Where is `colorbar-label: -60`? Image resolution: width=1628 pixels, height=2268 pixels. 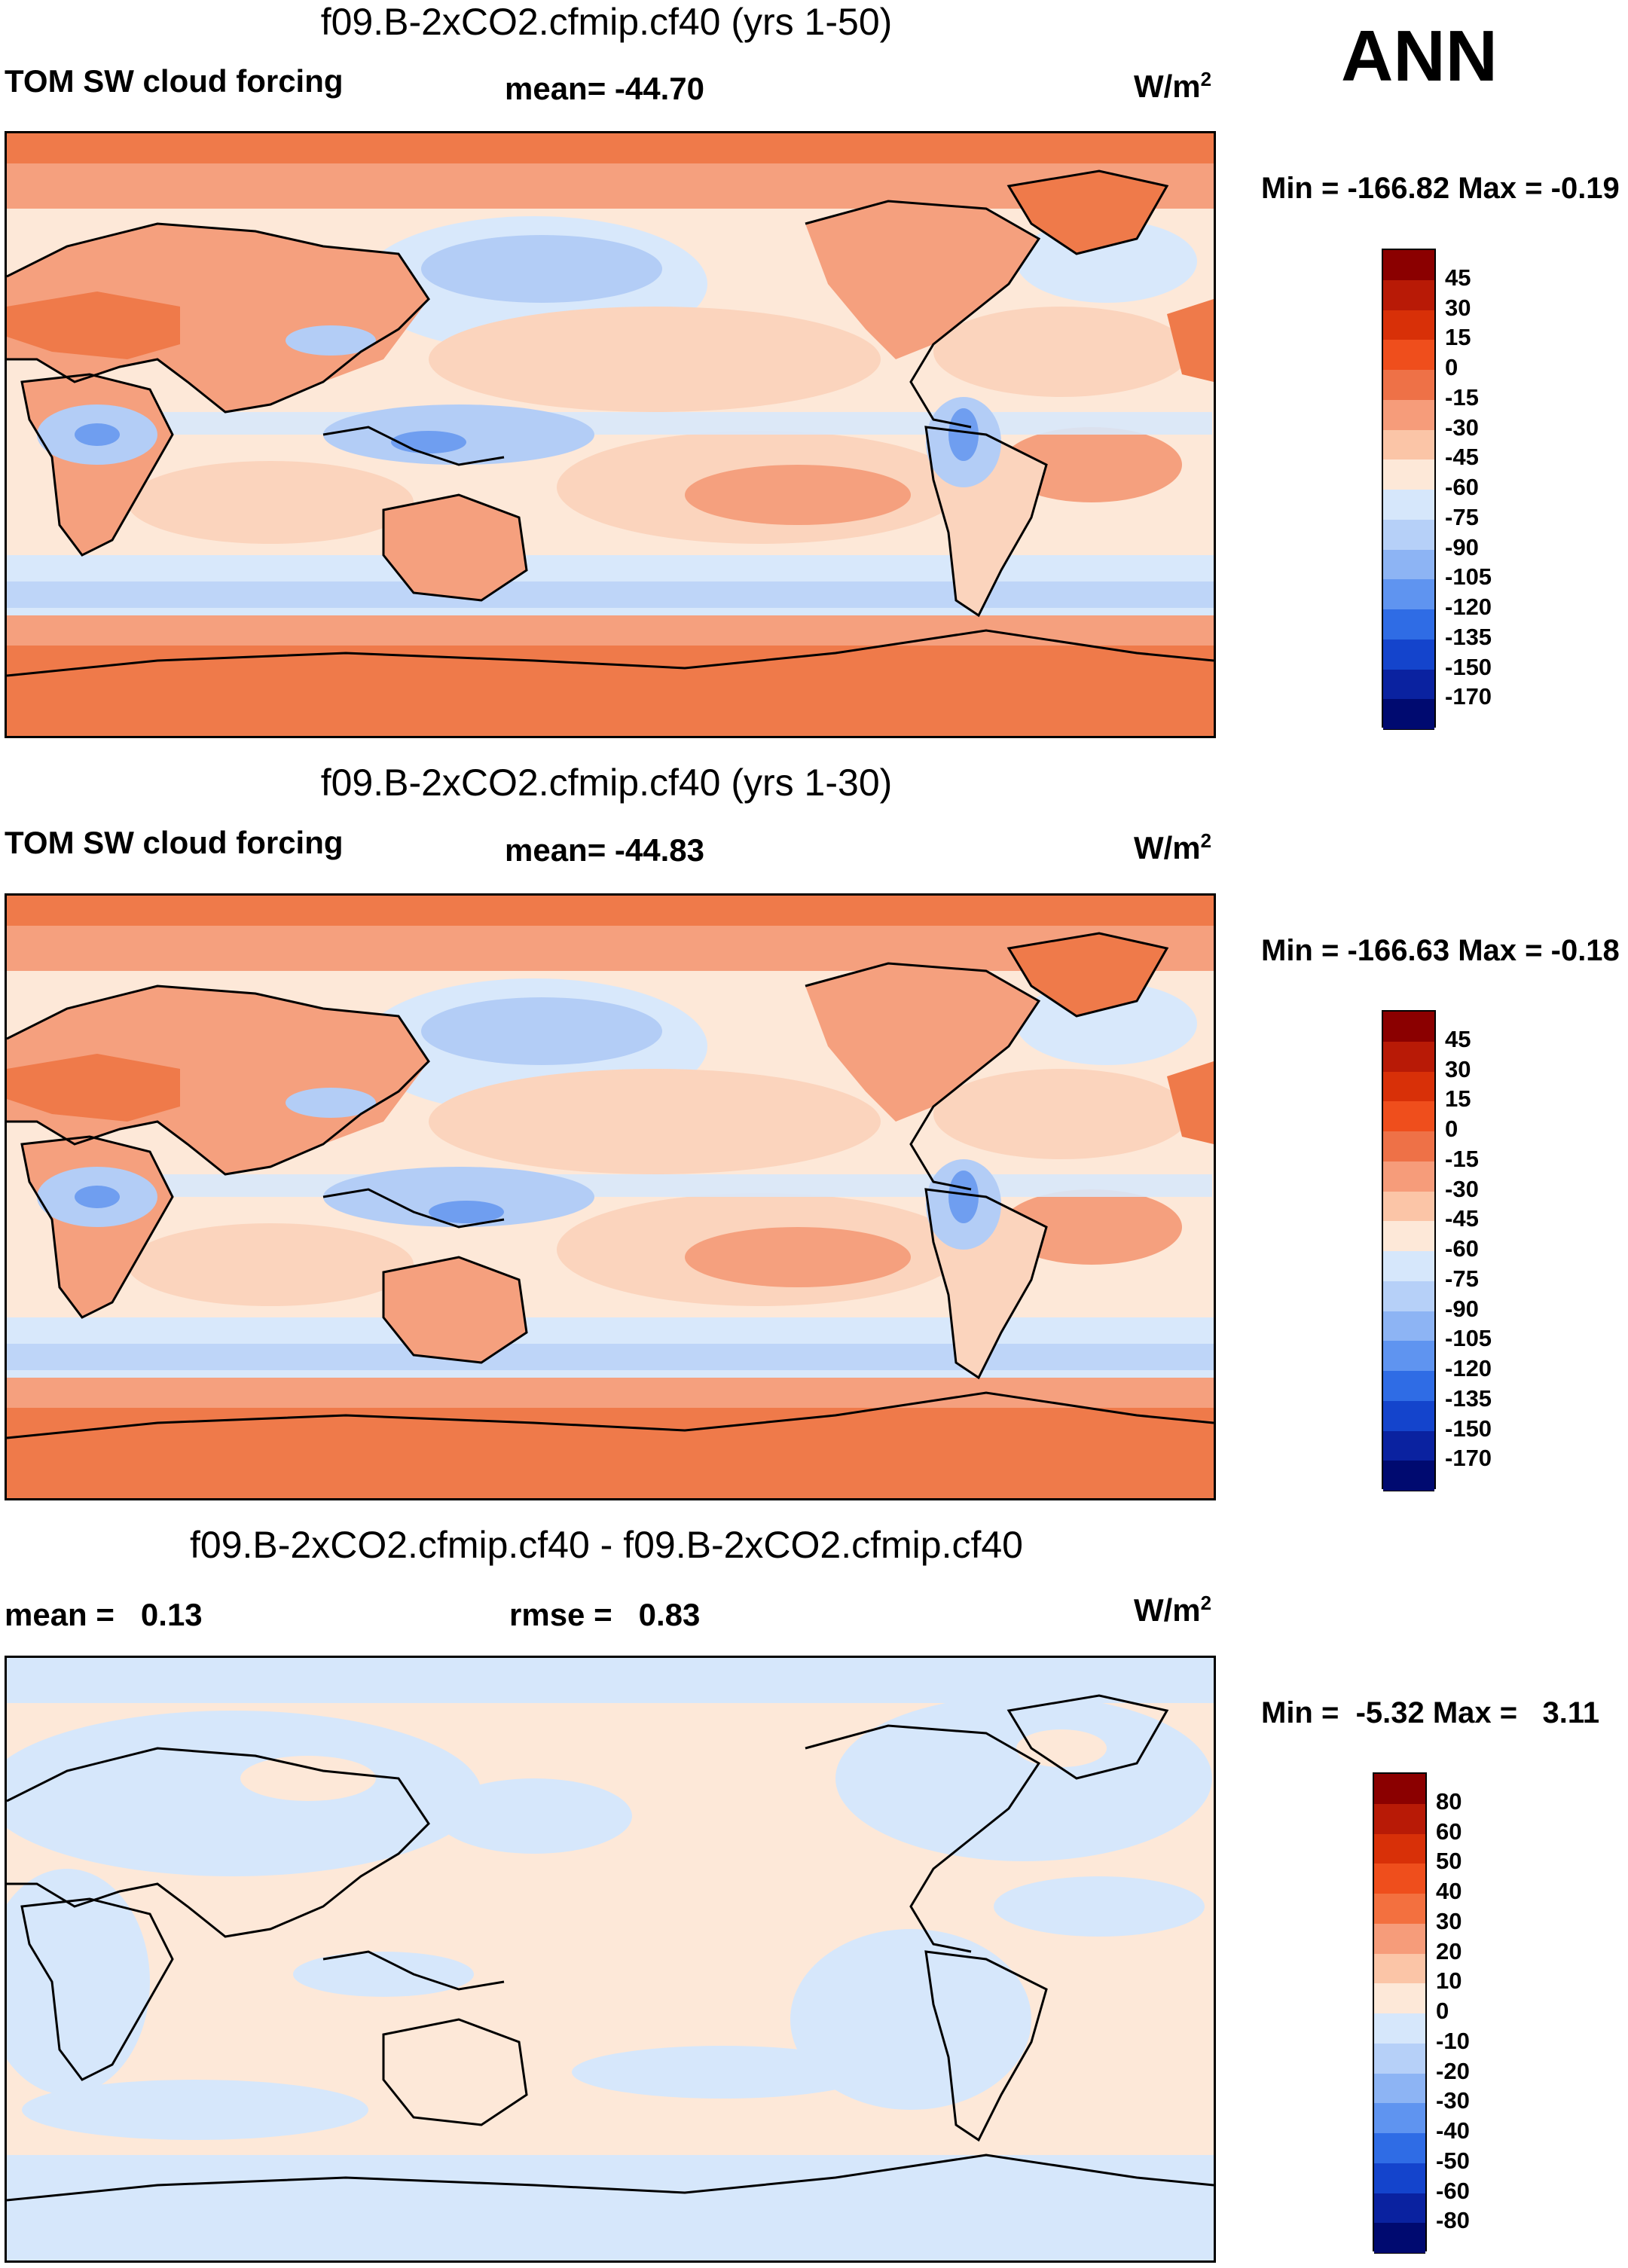
colorbar-label: -60 is located at coordinates (1462, 1248).